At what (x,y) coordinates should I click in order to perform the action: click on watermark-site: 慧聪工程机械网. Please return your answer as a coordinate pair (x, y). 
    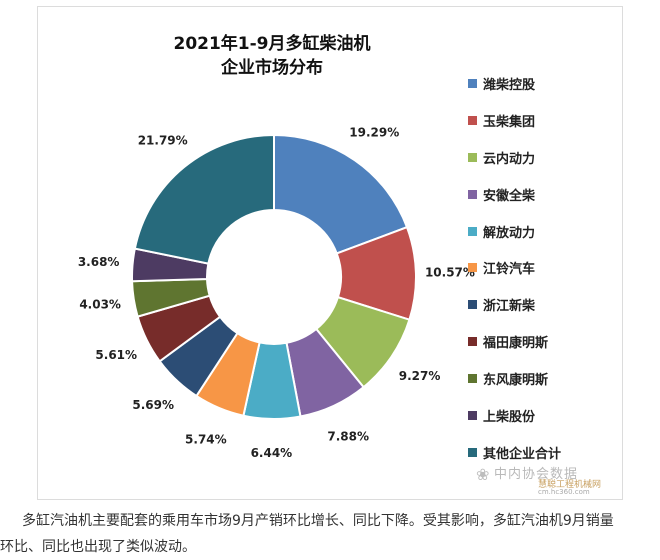
    Looking at the image, I should click on (570, 485).